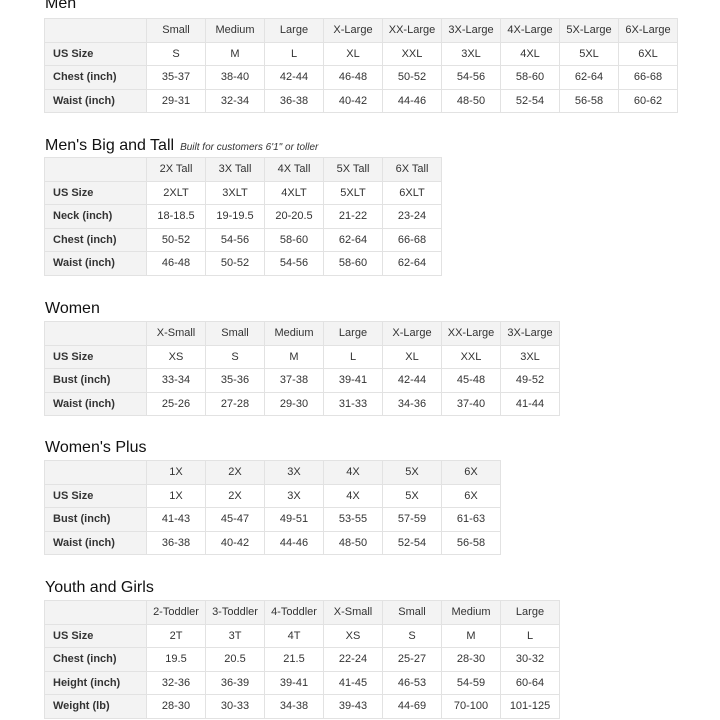  I want to click on table-cell: 31-33, so click(353, 403).